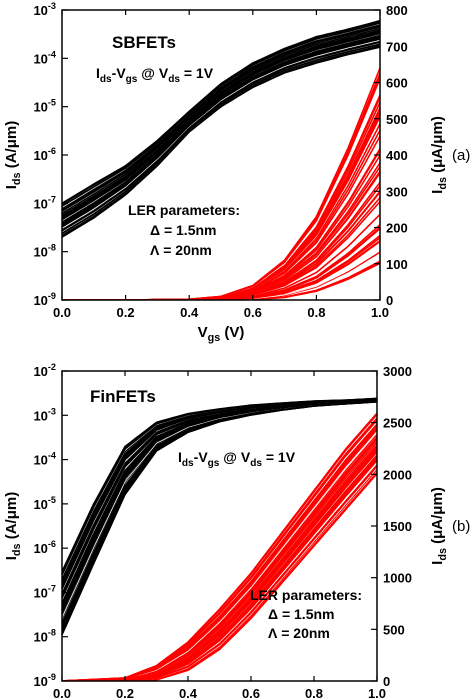 This screenshot has width=474, height=699. What do you see at coordinates (397, 191) in the screenshot?
I see `y-right-tick-label: 300` at bounding box center [397, 191].